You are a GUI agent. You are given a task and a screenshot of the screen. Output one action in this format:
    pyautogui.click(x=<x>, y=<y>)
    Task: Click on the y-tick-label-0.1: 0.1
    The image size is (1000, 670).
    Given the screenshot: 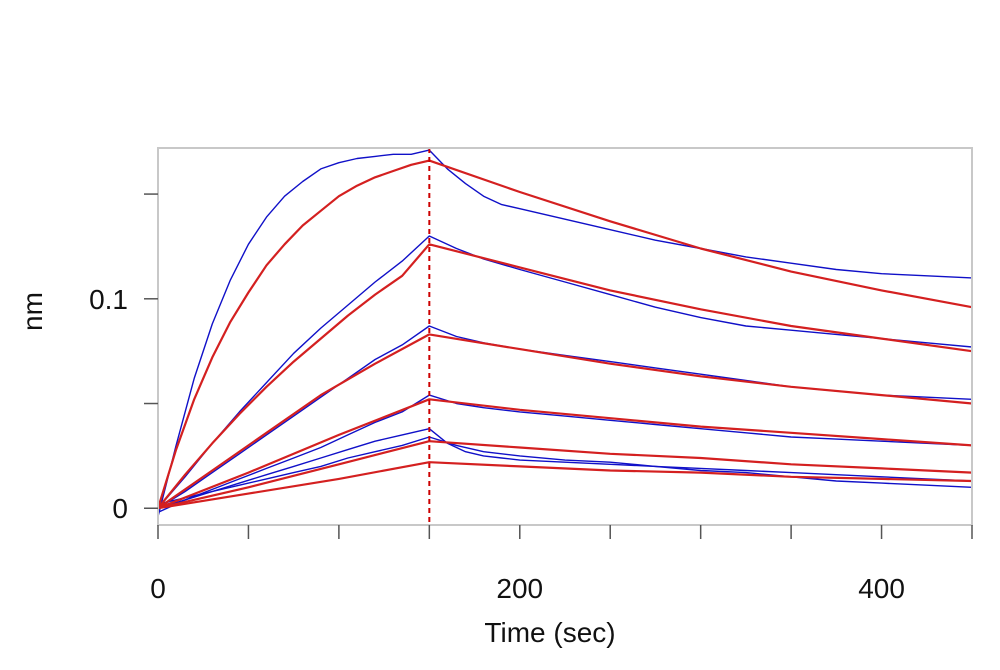 What is the action you would take?
    pyautogui.click(x=108, y=299)
    